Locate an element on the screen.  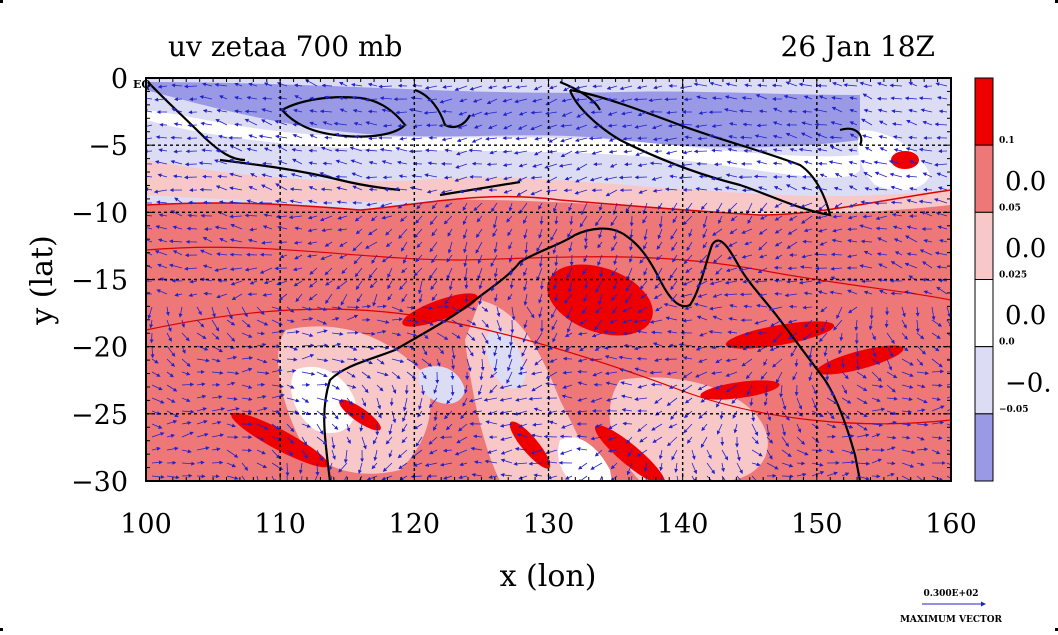
y-axis-label: y (lat) is located at coordinates (42, 280).